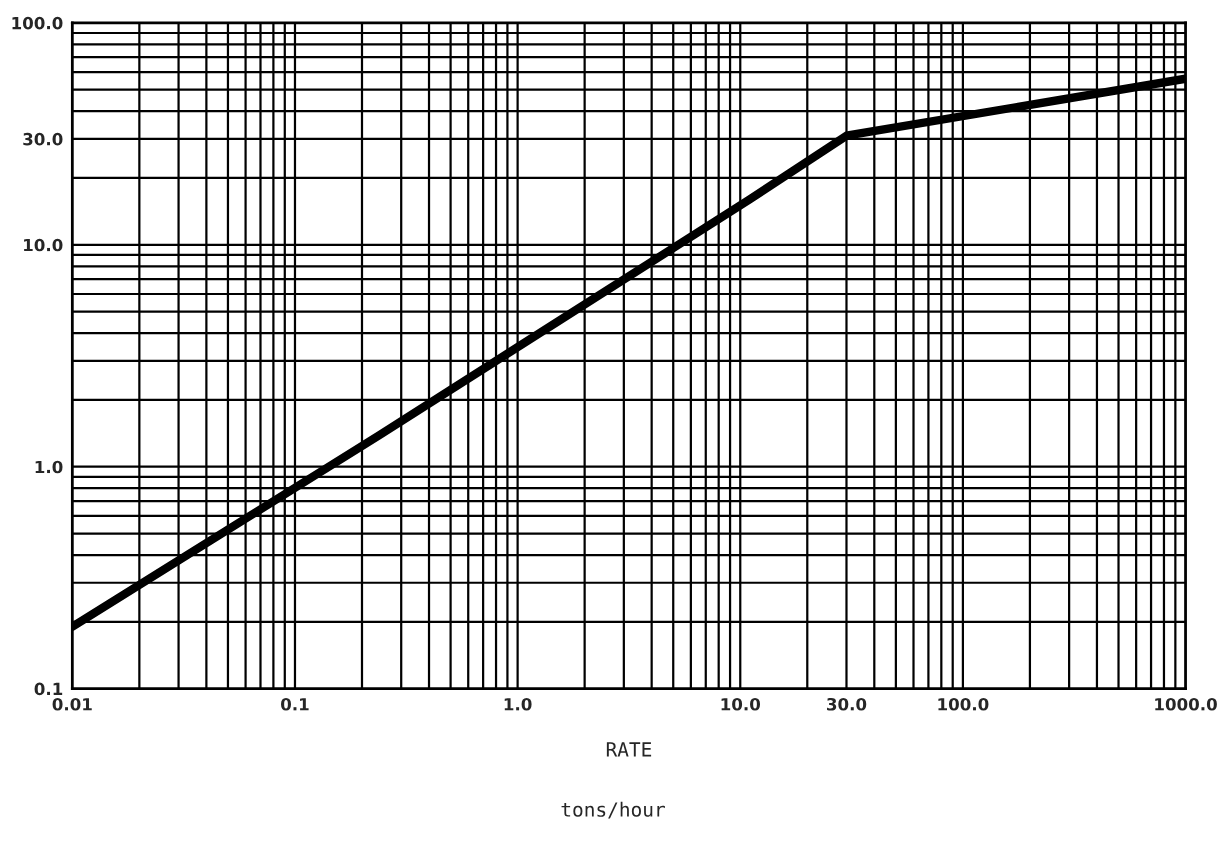 The image size is (1226, 846). Describe the element at coordinates (48, 689) in the screenshot. I see `y-tick-label: 0.1` at that location.